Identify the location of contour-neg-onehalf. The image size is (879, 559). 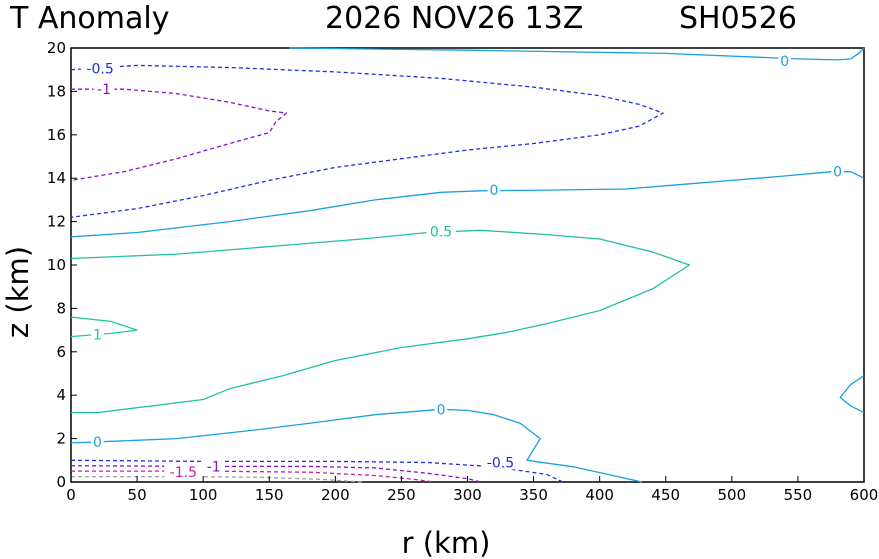
(253, 476).